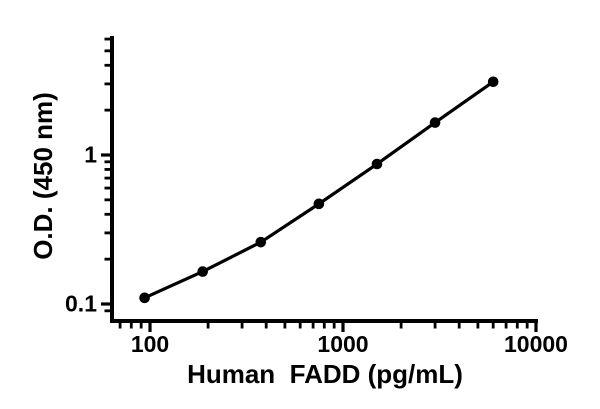  Describe the element at coordinates (342, 344) in the screenshot. I see `x-tick-label: 1000` at that location.